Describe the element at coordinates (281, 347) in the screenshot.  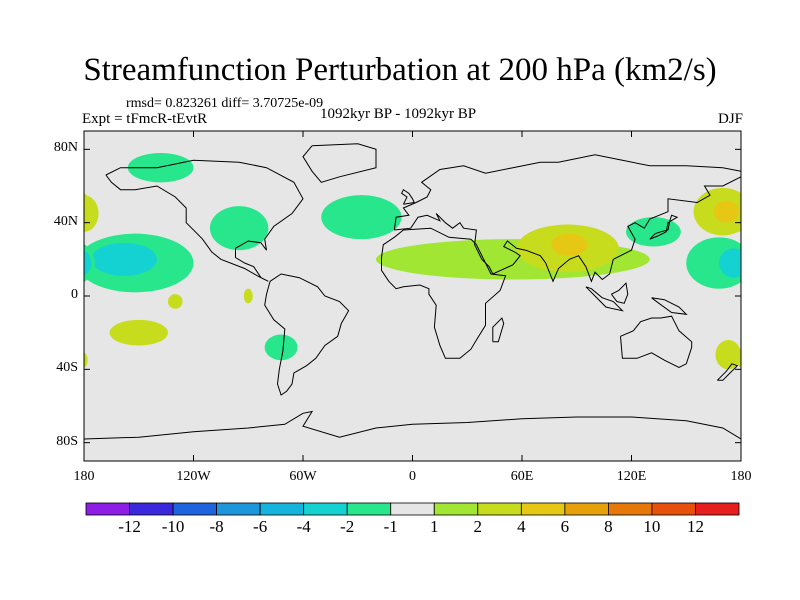
I see `anomaly-south-america-negative` at that location.